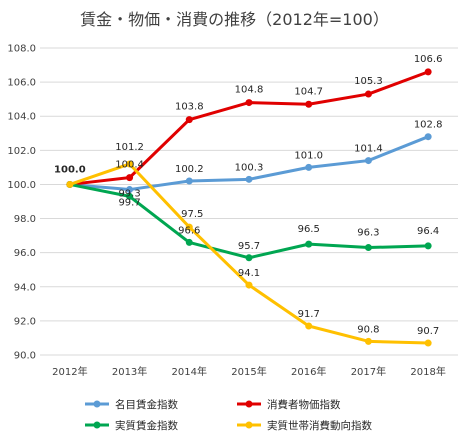 The image size is (469, 437). Describe the element at coordinates (309, 314) in the screenshot. I see `data-label: 91.7` at that location.